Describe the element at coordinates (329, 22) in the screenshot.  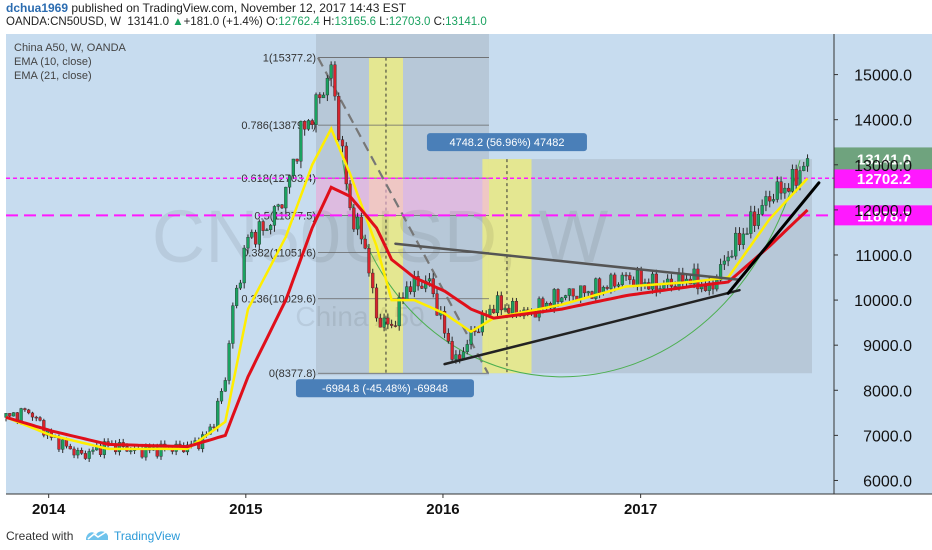
I see `high-label: H:` at that location.